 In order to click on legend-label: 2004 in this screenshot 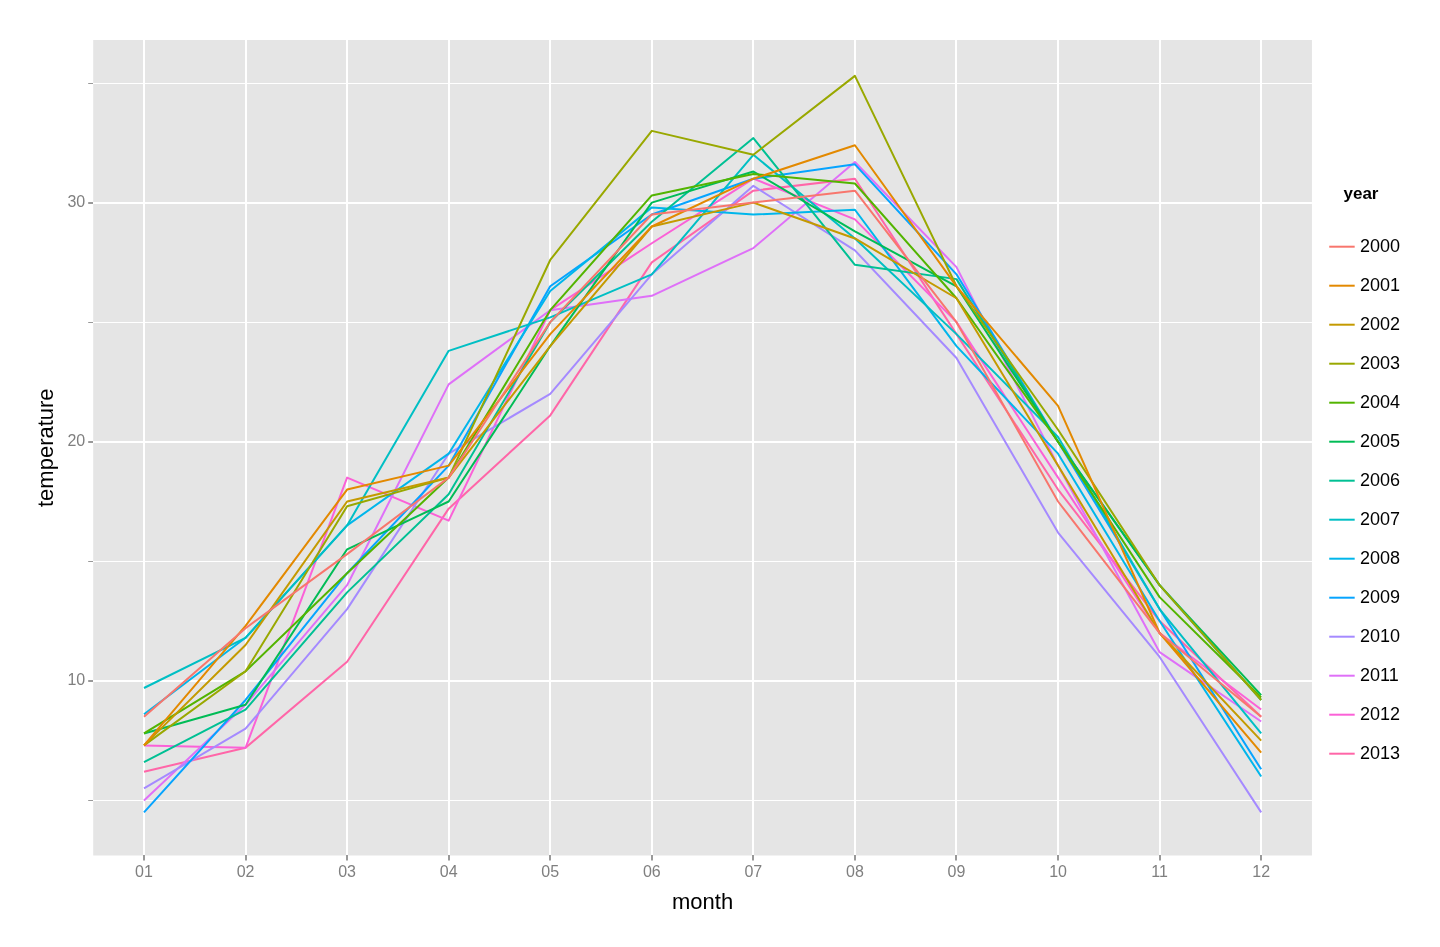, I will do `click(1379, 401)`.